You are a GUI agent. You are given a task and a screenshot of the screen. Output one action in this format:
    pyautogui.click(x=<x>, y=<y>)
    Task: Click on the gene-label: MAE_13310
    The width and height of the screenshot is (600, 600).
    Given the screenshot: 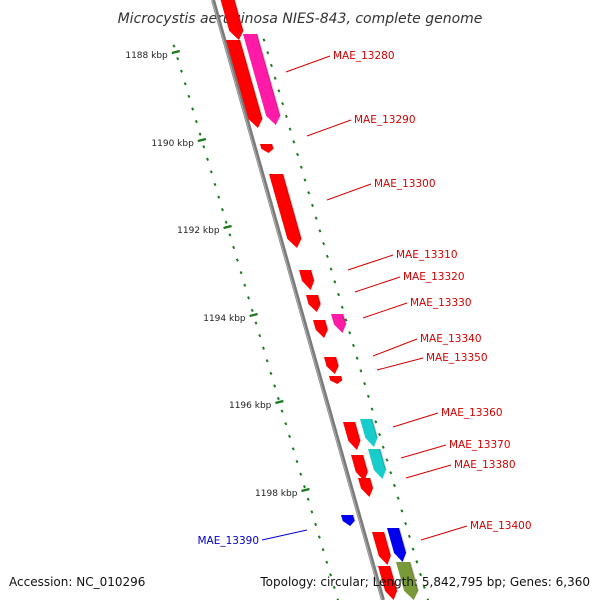 What is the action you would take?
    pyautogui.click(x=427, y=255)
    